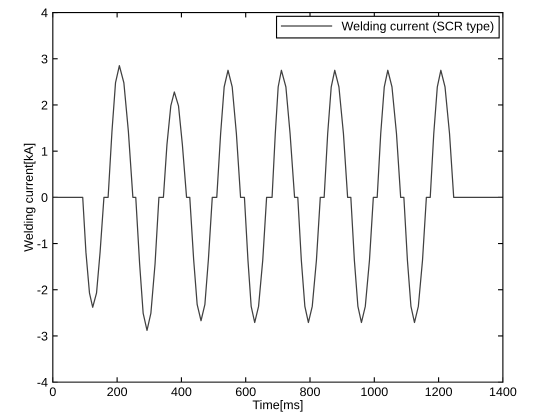 The width and height of the screenshot is (539, 419). I want to click on y-tick-label: 0, so click(45, 197).